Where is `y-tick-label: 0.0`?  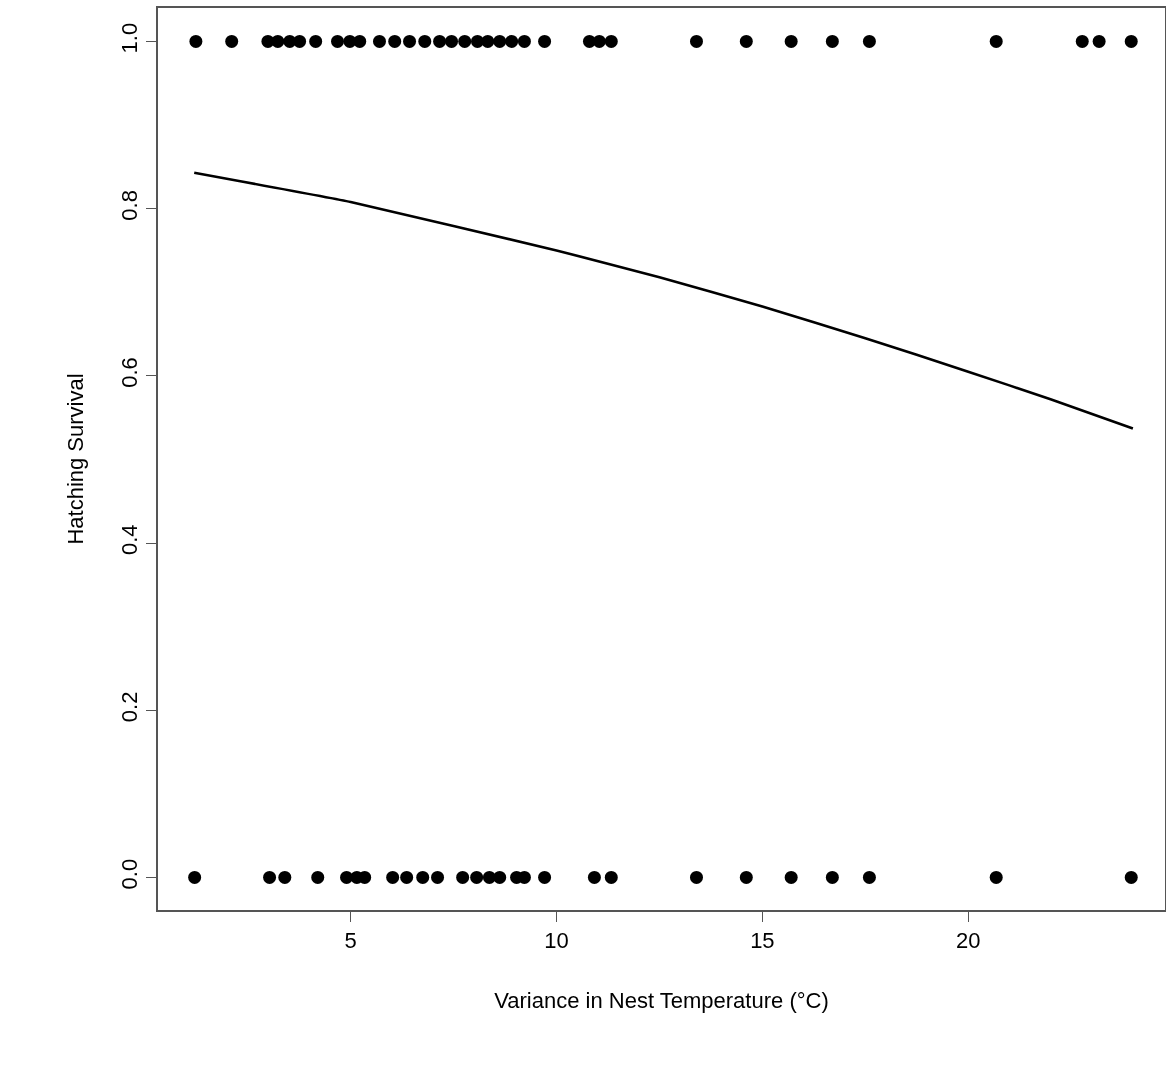 y-tick-label: 0.0 is located at coordinates (130, 874).